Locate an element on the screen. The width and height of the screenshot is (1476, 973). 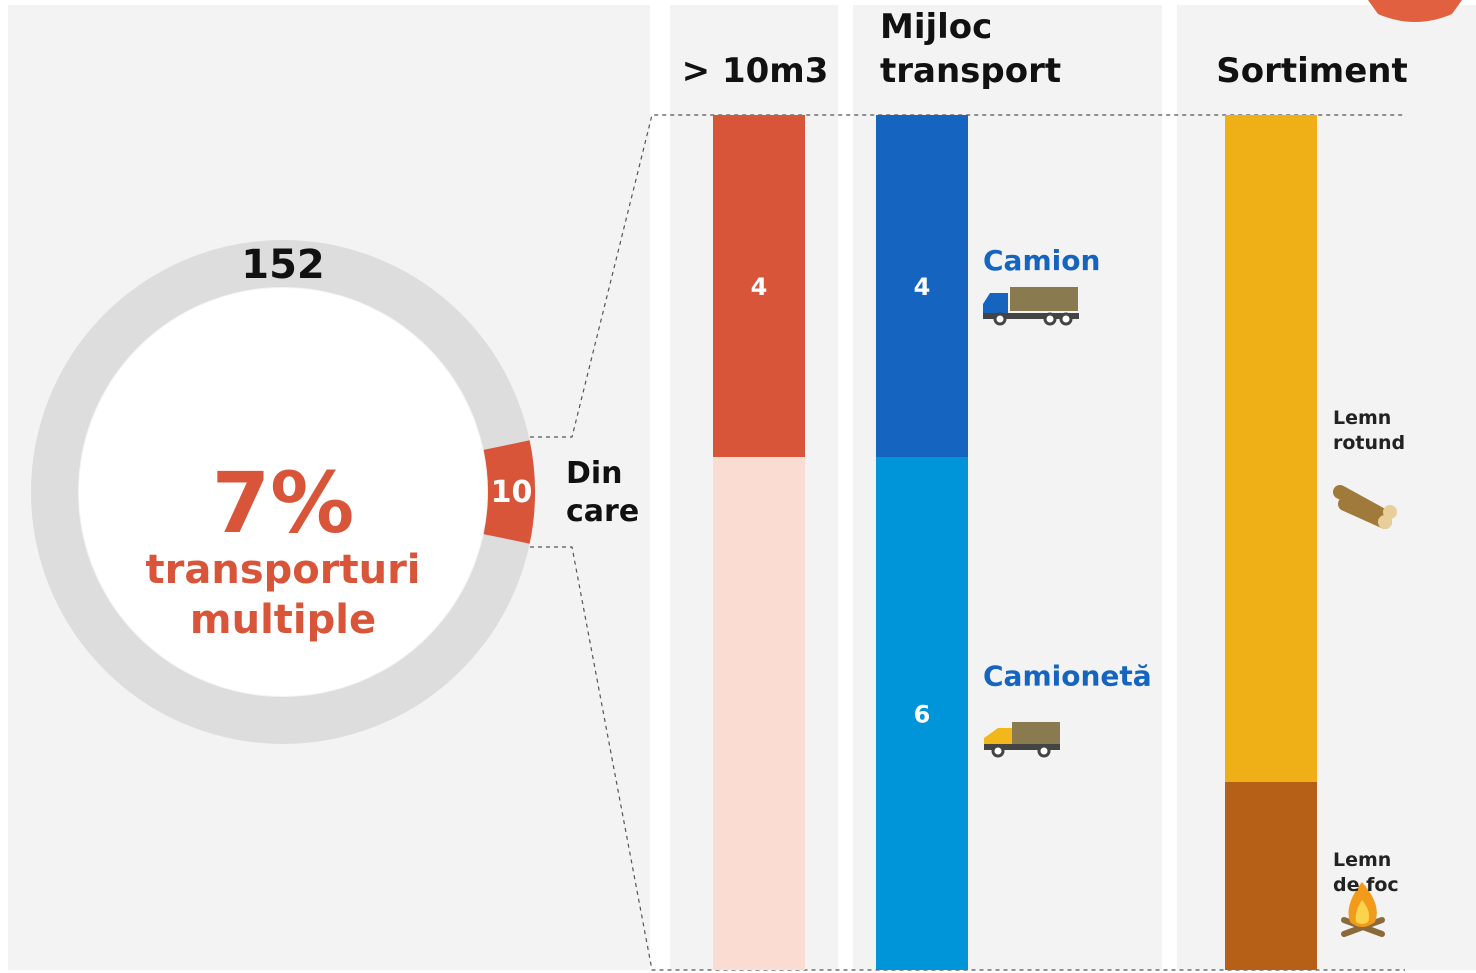
donut-hole is located at coordinates (283, 492).